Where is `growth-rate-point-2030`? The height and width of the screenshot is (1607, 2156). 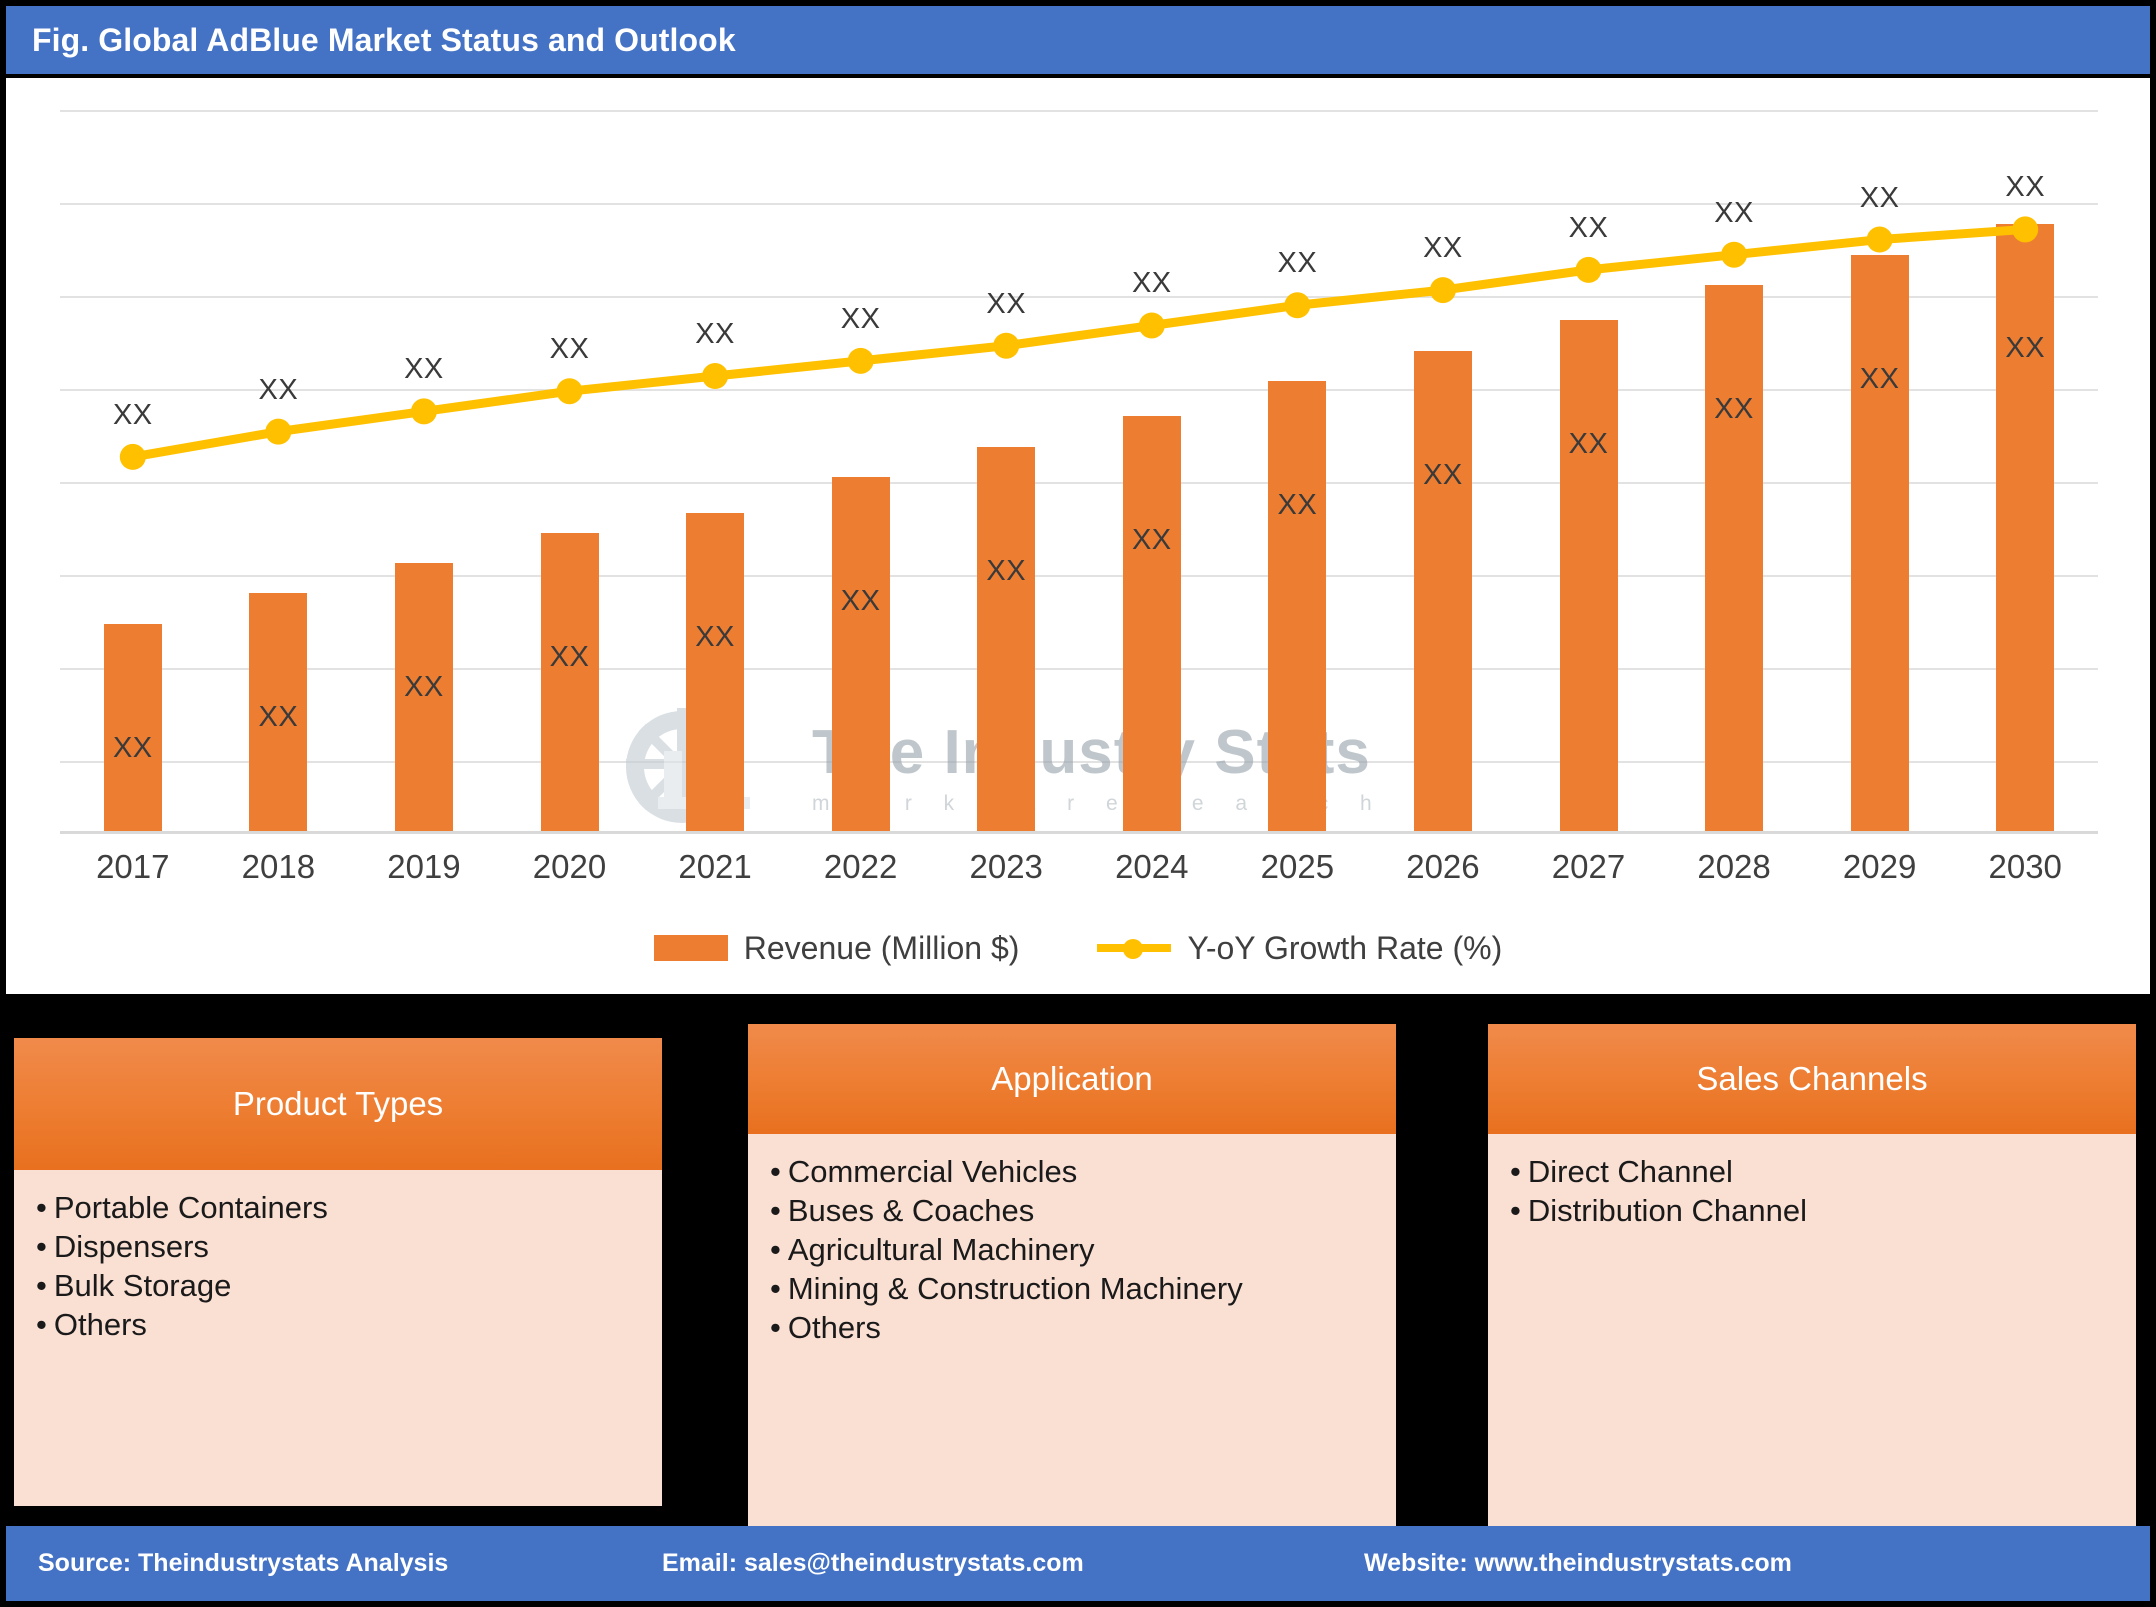
growth-rate-point-2030 is located at coordinates (2025, 229).